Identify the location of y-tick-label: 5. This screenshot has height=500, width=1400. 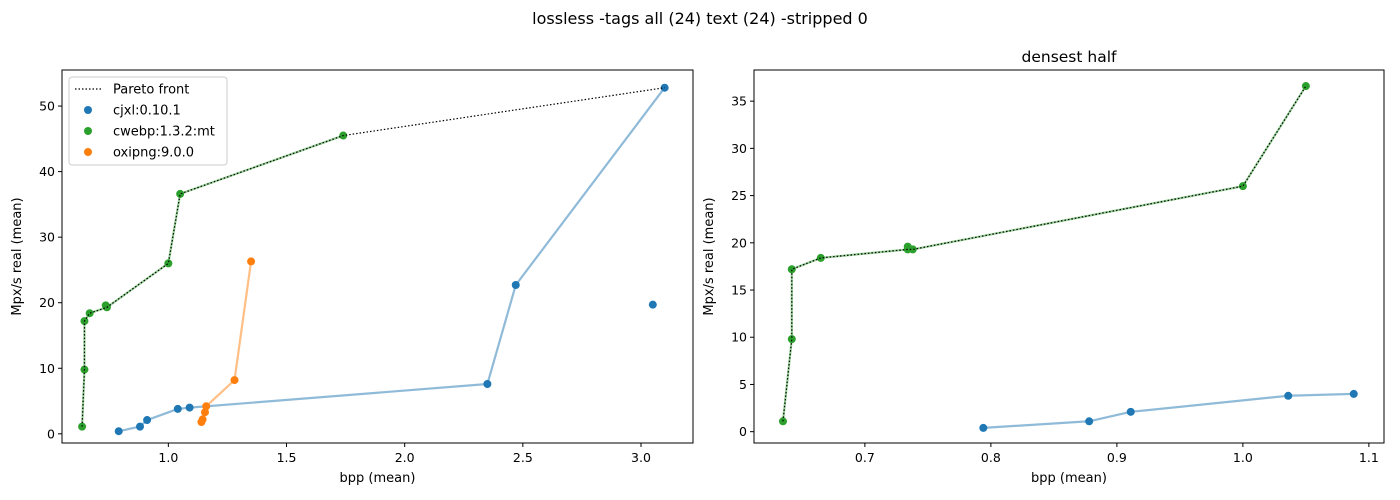
(743, 384).